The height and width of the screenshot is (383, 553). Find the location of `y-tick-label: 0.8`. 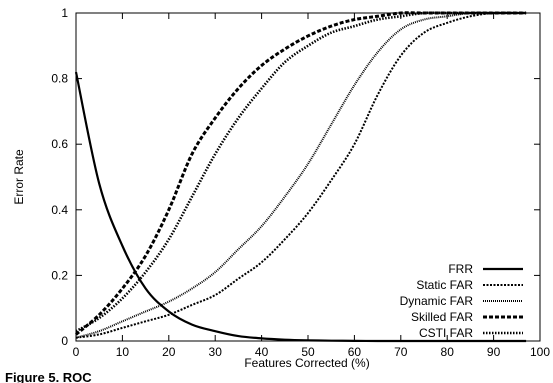

y-tick-label: 0.8 is located at coordinates (59, 79).